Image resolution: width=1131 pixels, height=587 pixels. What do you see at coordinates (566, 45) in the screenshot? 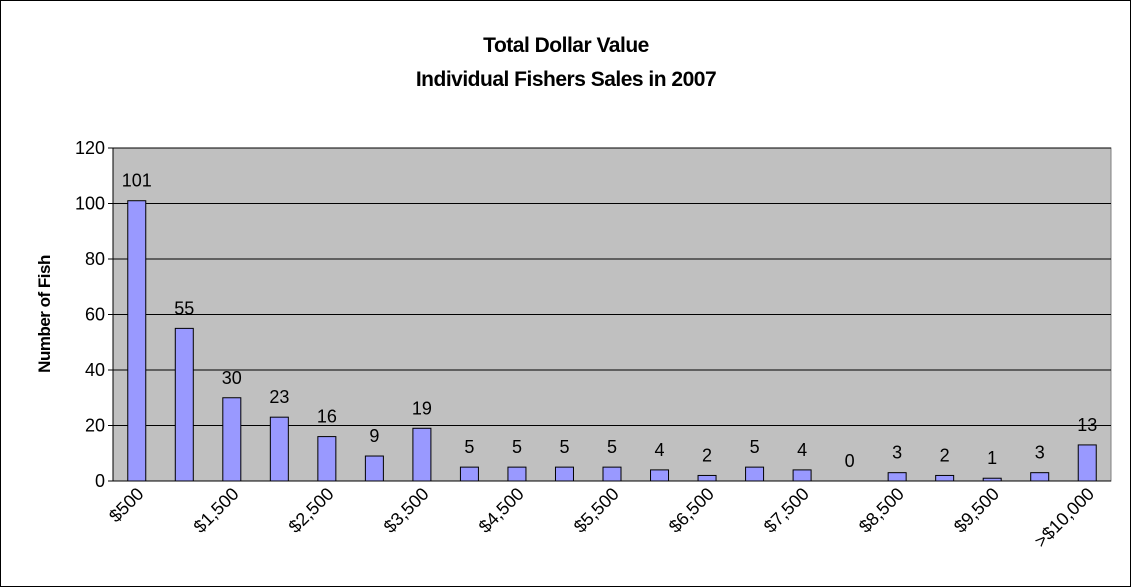
I see `chart-title: Total Dollar Value` at bounding box center [566, 45].